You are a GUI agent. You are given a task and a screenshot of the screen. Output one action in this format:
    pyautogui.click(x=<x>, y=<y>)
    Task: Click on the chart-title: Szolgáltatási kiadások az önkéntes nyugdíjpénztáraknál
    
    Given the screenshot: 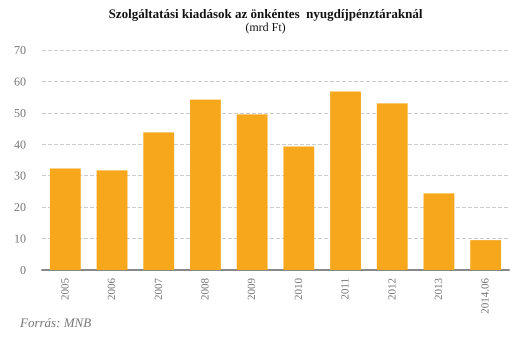 What is the action you would take?
    pyautogui.click(x=265, y=13)
    